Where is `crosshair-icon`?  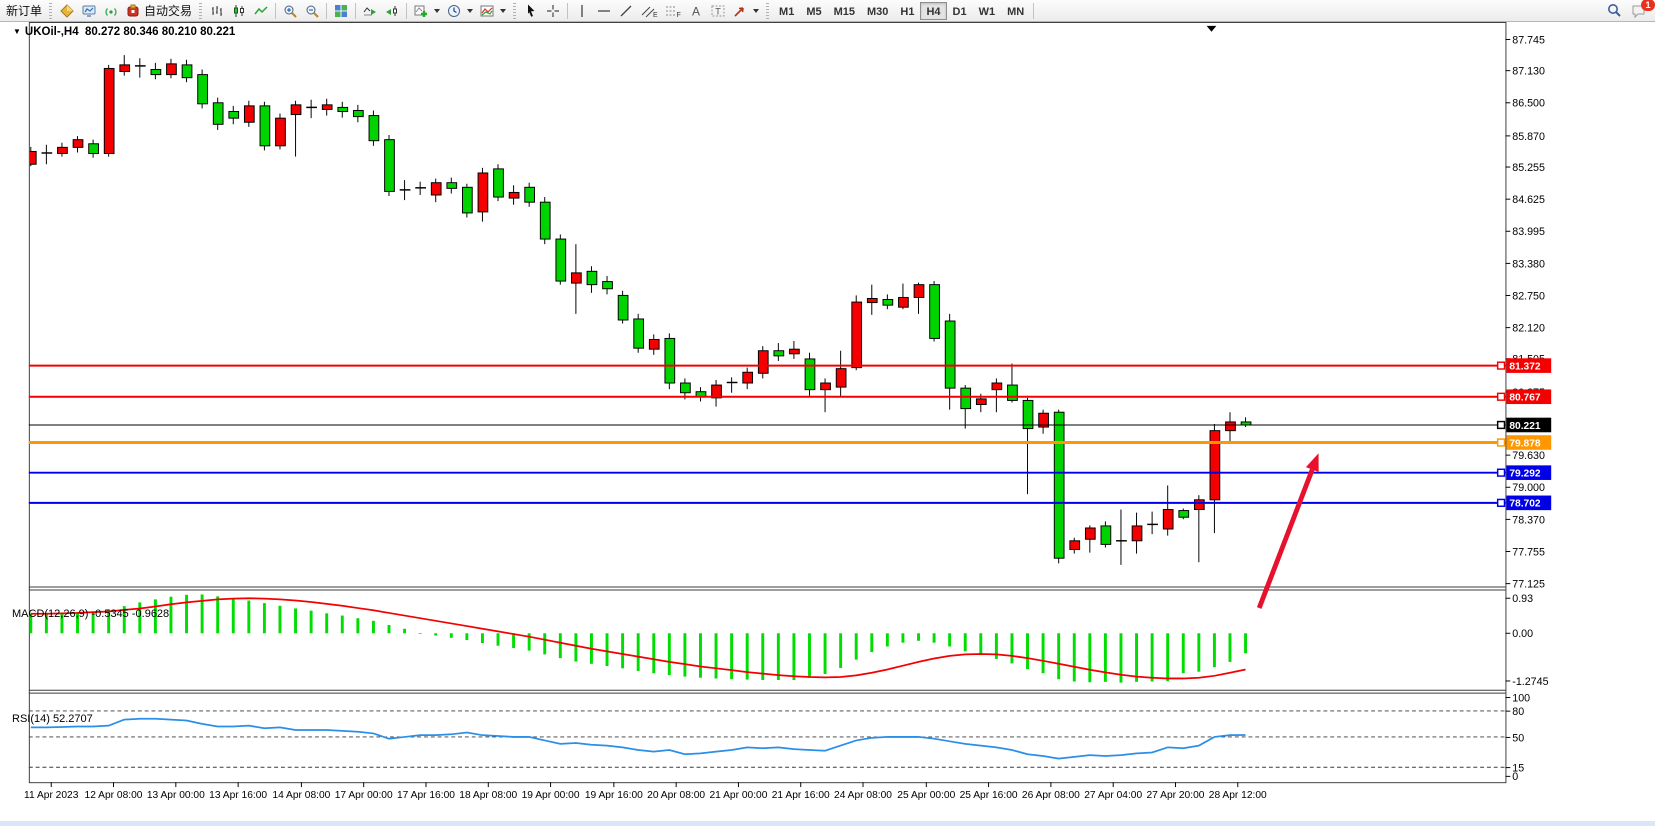 crosshair-icon is located at coordinates (553, 10).